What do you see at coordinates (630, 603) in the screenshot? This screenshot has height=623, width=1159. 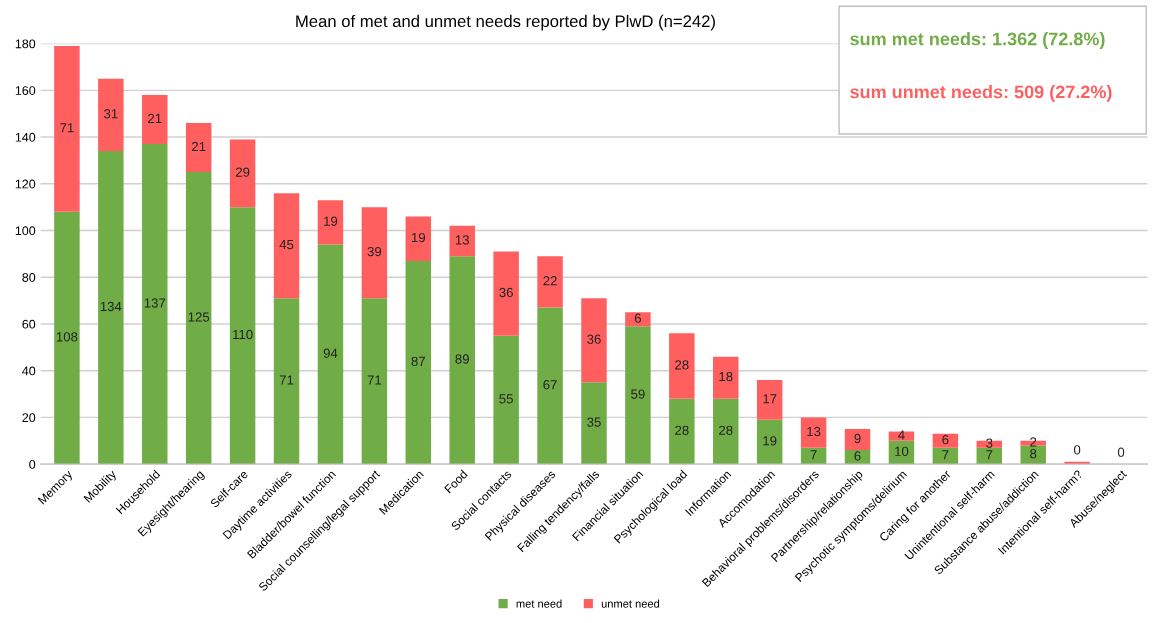 I see `legend-label: unmet need` at bounding box center [630, 603].